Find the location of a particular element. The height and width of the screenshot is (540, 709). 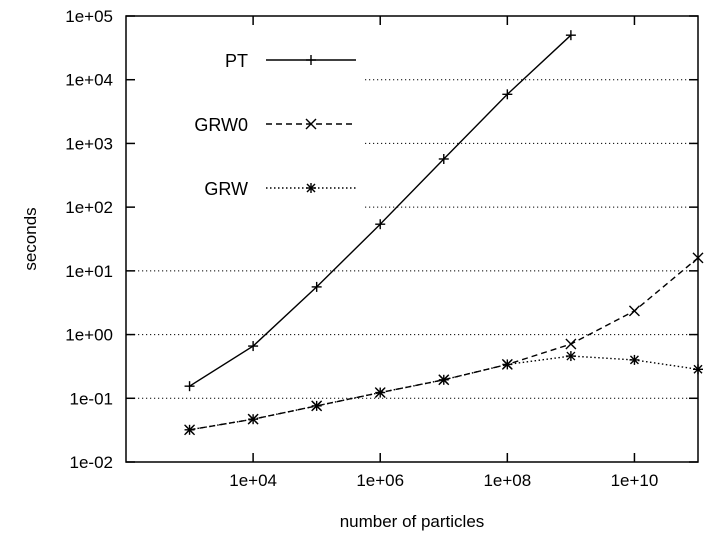

legend-item-pt: PT is located at coordinates (290, 61).